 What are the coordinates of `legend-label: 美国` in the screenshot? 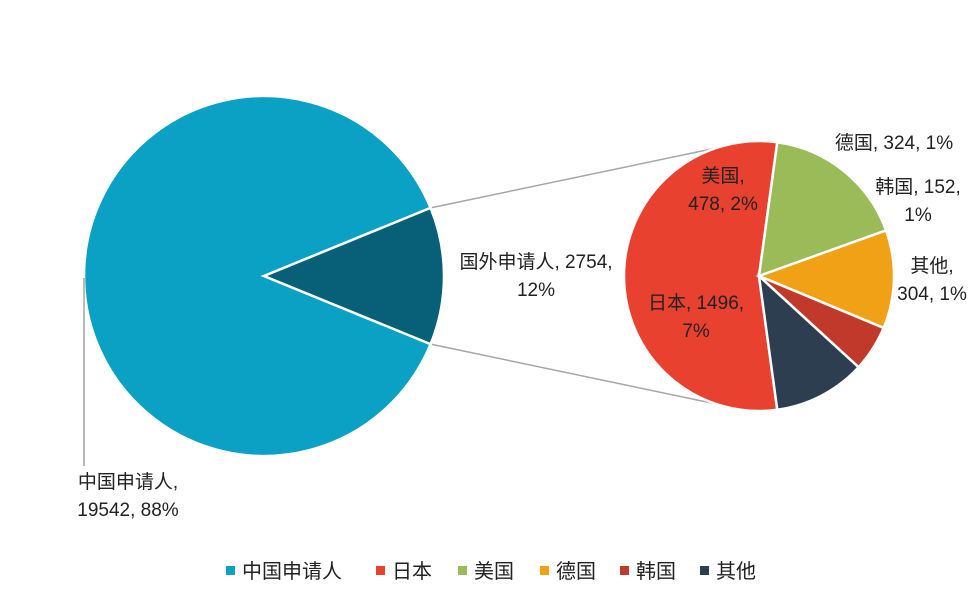 It's located at (494, 571).